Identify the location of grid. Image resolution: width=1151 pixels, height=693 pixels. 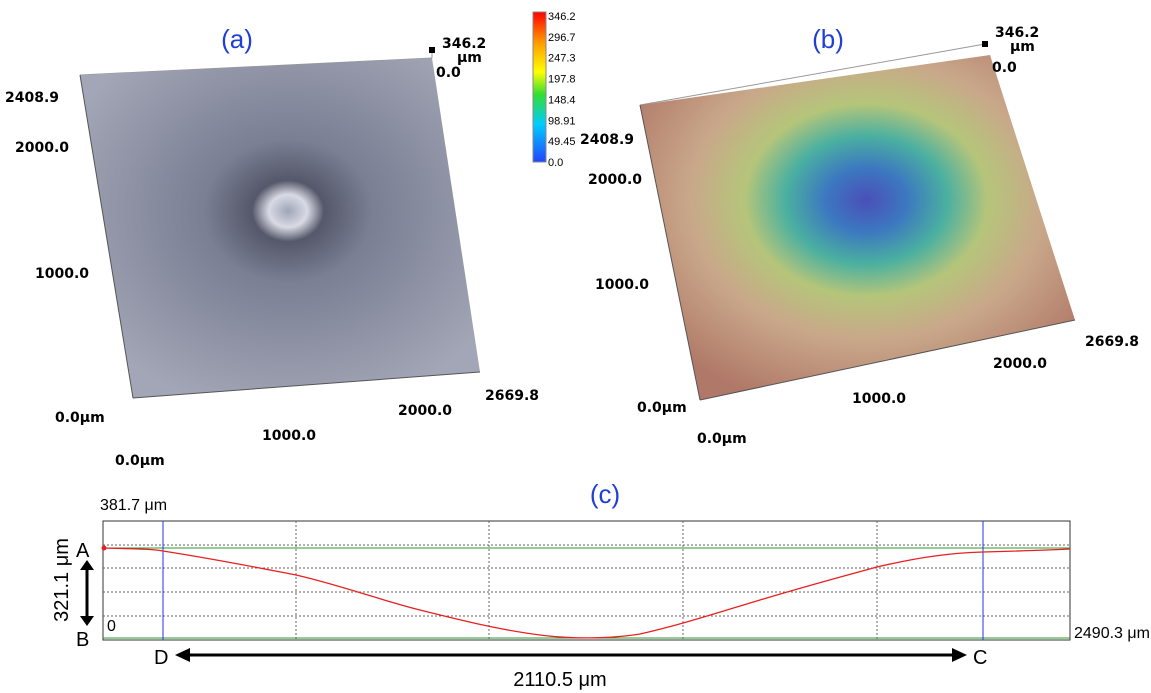
(586, 580).